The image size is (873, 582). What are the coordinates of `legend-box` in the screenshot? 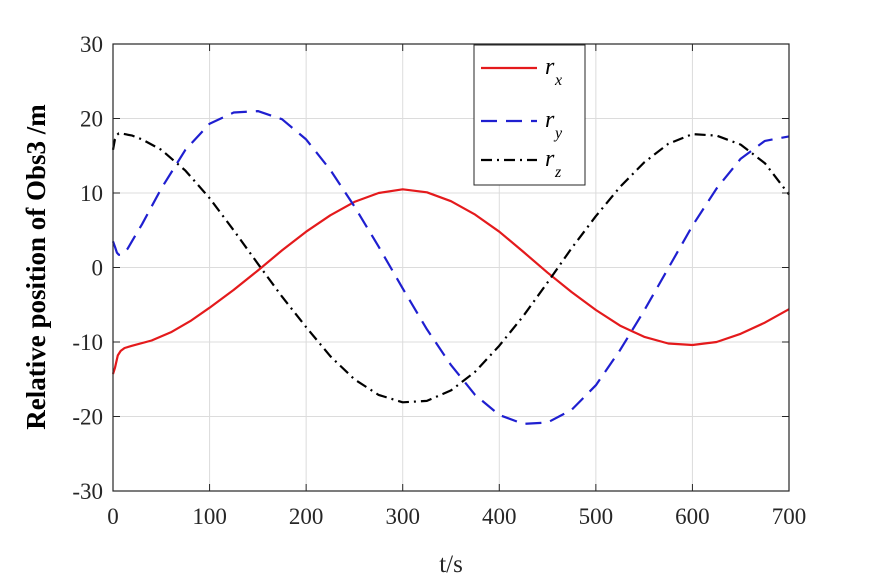 It's located at (529, 115).